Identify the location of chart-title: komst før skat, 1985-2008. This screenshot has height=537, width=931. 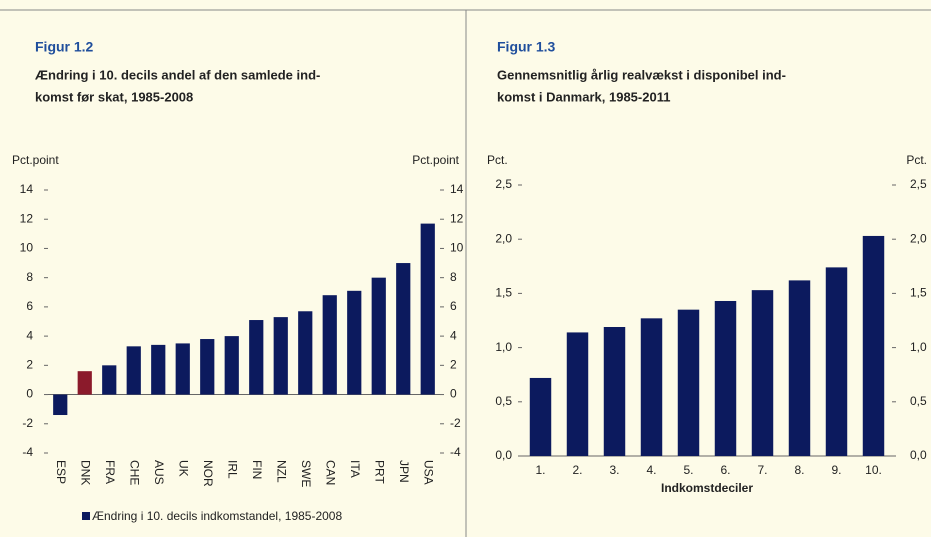
(114, 96).